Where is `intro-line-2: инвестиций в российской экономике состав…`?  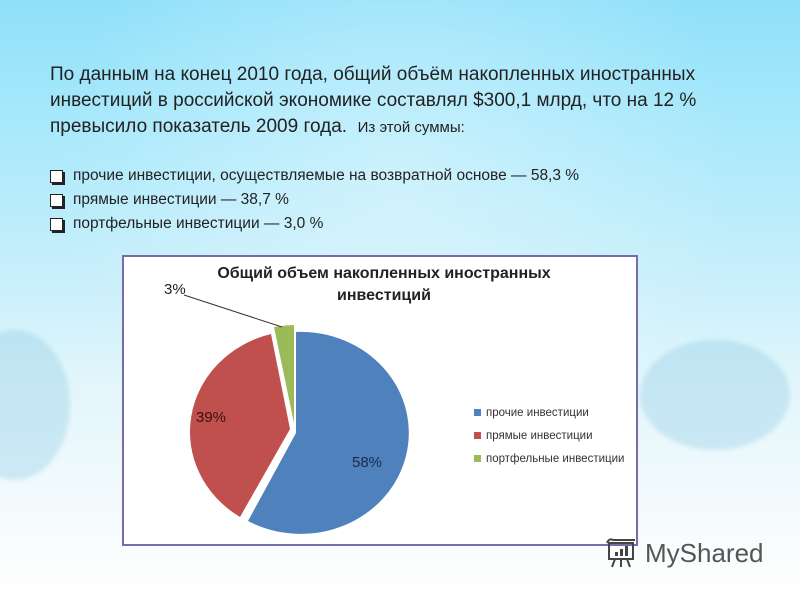 intro-line-2: инвестиций в российской экономике состав… is located at coordinates (373, 100).